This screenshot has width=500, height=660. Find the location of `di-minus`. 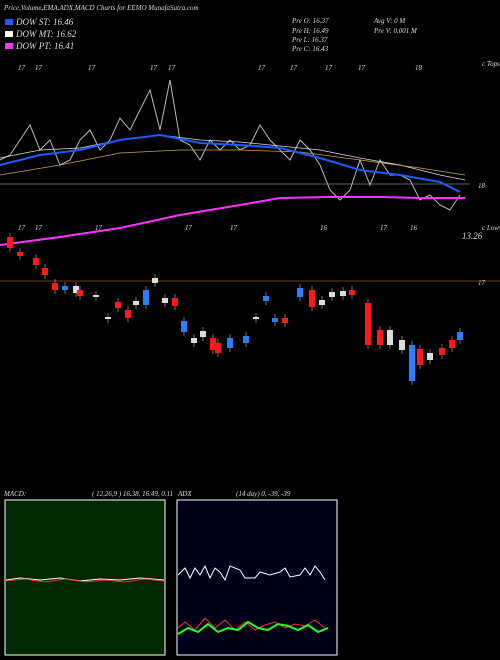

di-minus is located at coordinates (251, 624).